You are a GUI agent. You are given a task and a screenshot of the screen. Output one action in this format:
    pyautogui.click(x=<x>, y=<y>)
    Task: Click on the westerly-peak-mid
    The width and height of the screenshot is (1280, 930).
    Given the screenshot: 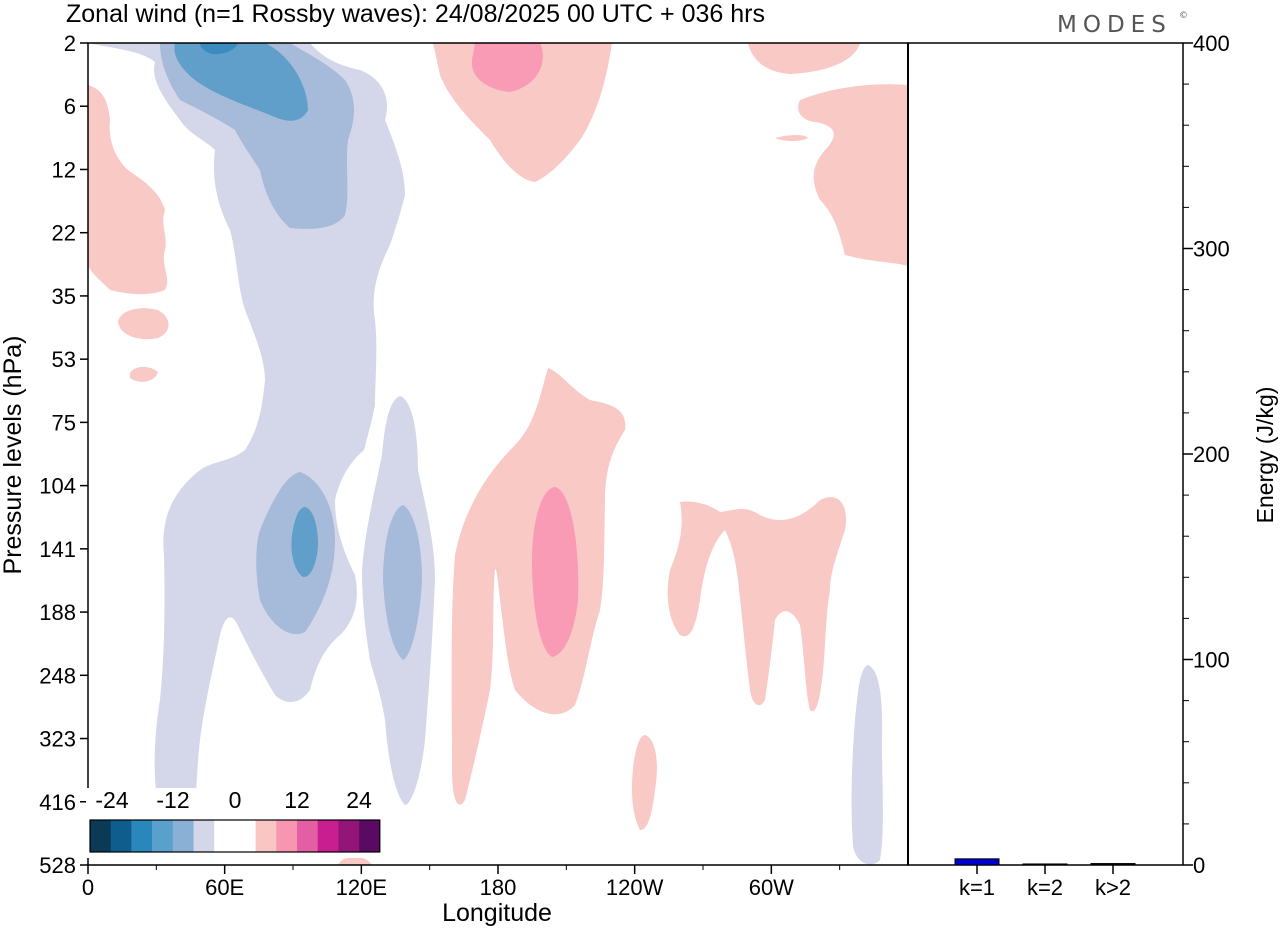 What is the action you would take?
    pyautogui.click(x=555, y=572)
    